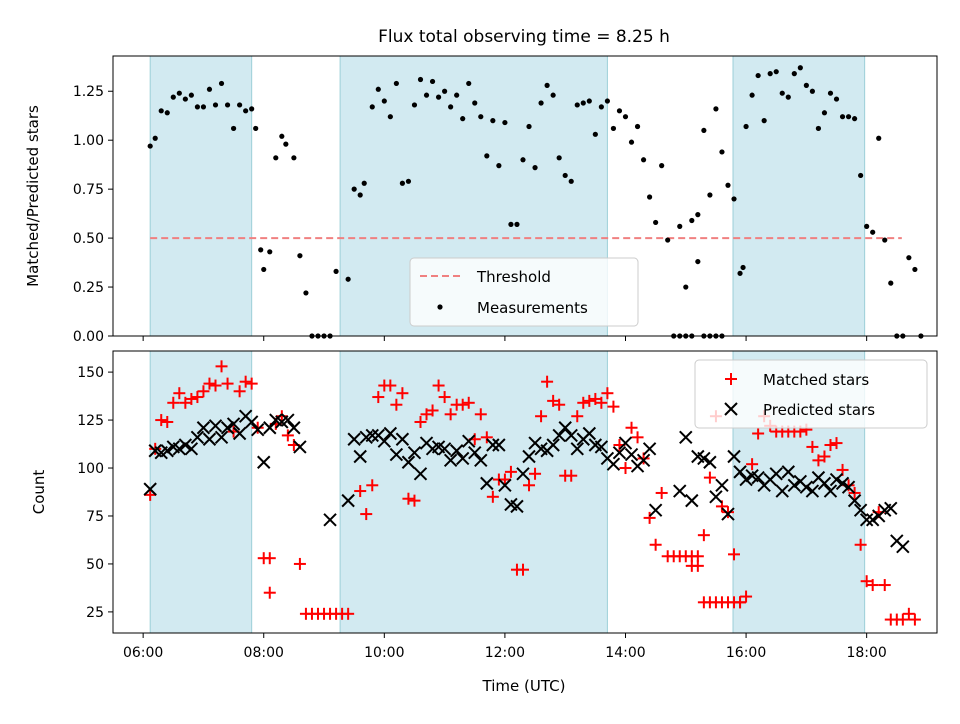 Image resolution: width=960 pixels, height=724 pixels. I want to click on bottom-legend-box, so click(811, 394).